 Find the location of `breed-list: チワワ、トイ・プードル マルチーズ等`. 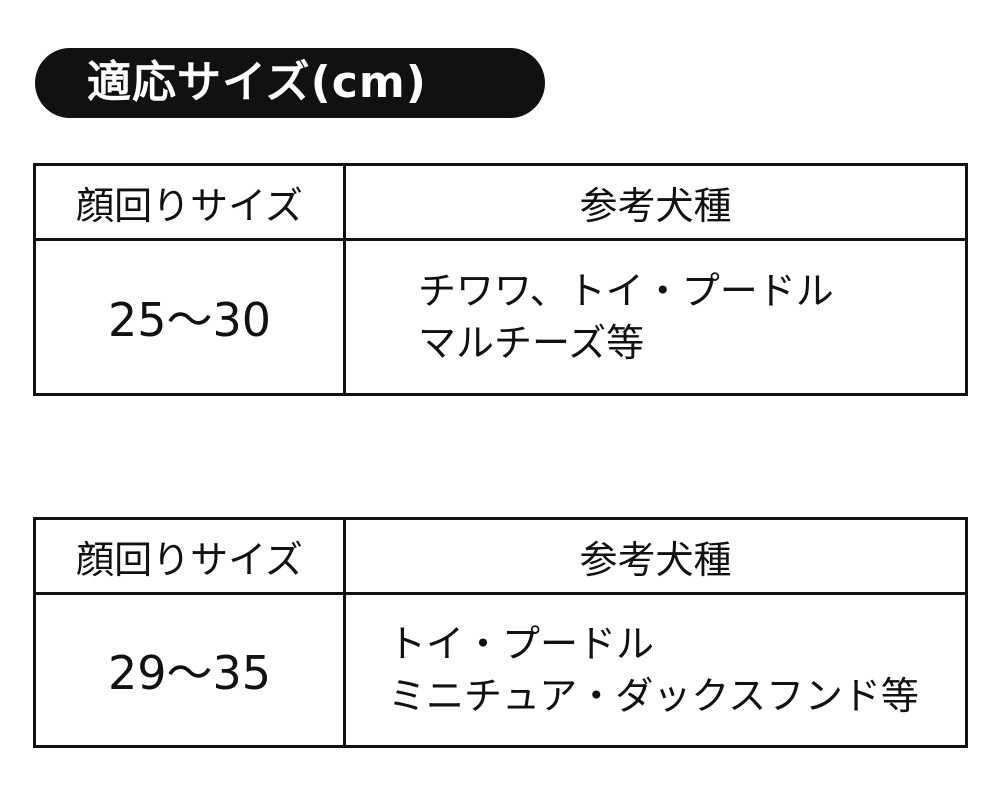

breed-list: チワワ、トイ・プードル マルチーズ等 is located at coordinates (655, 317).